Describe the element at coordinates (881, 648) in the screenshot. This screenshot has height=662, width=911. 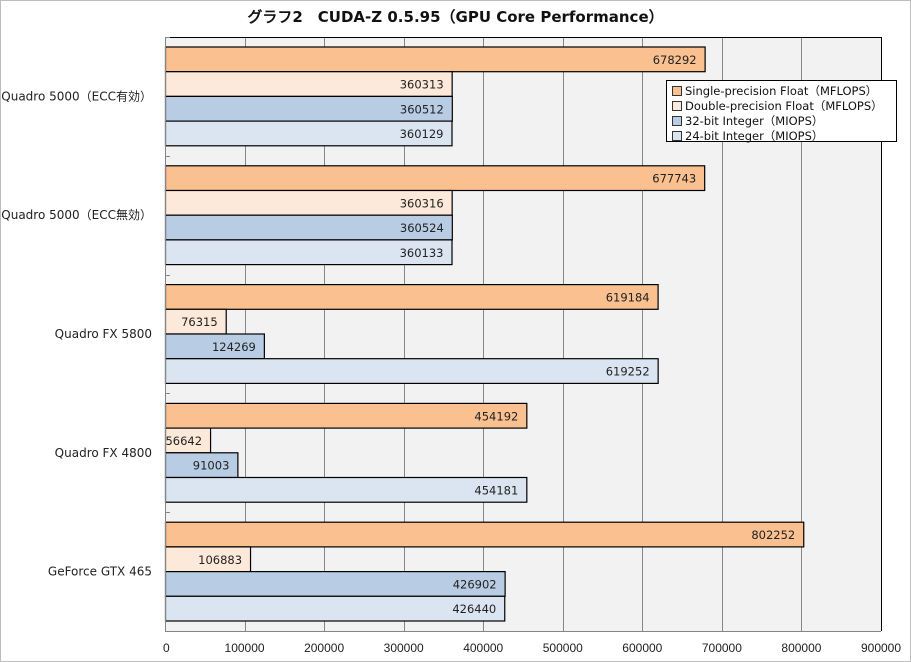
I see `x-tick-label: 900000` at that location.